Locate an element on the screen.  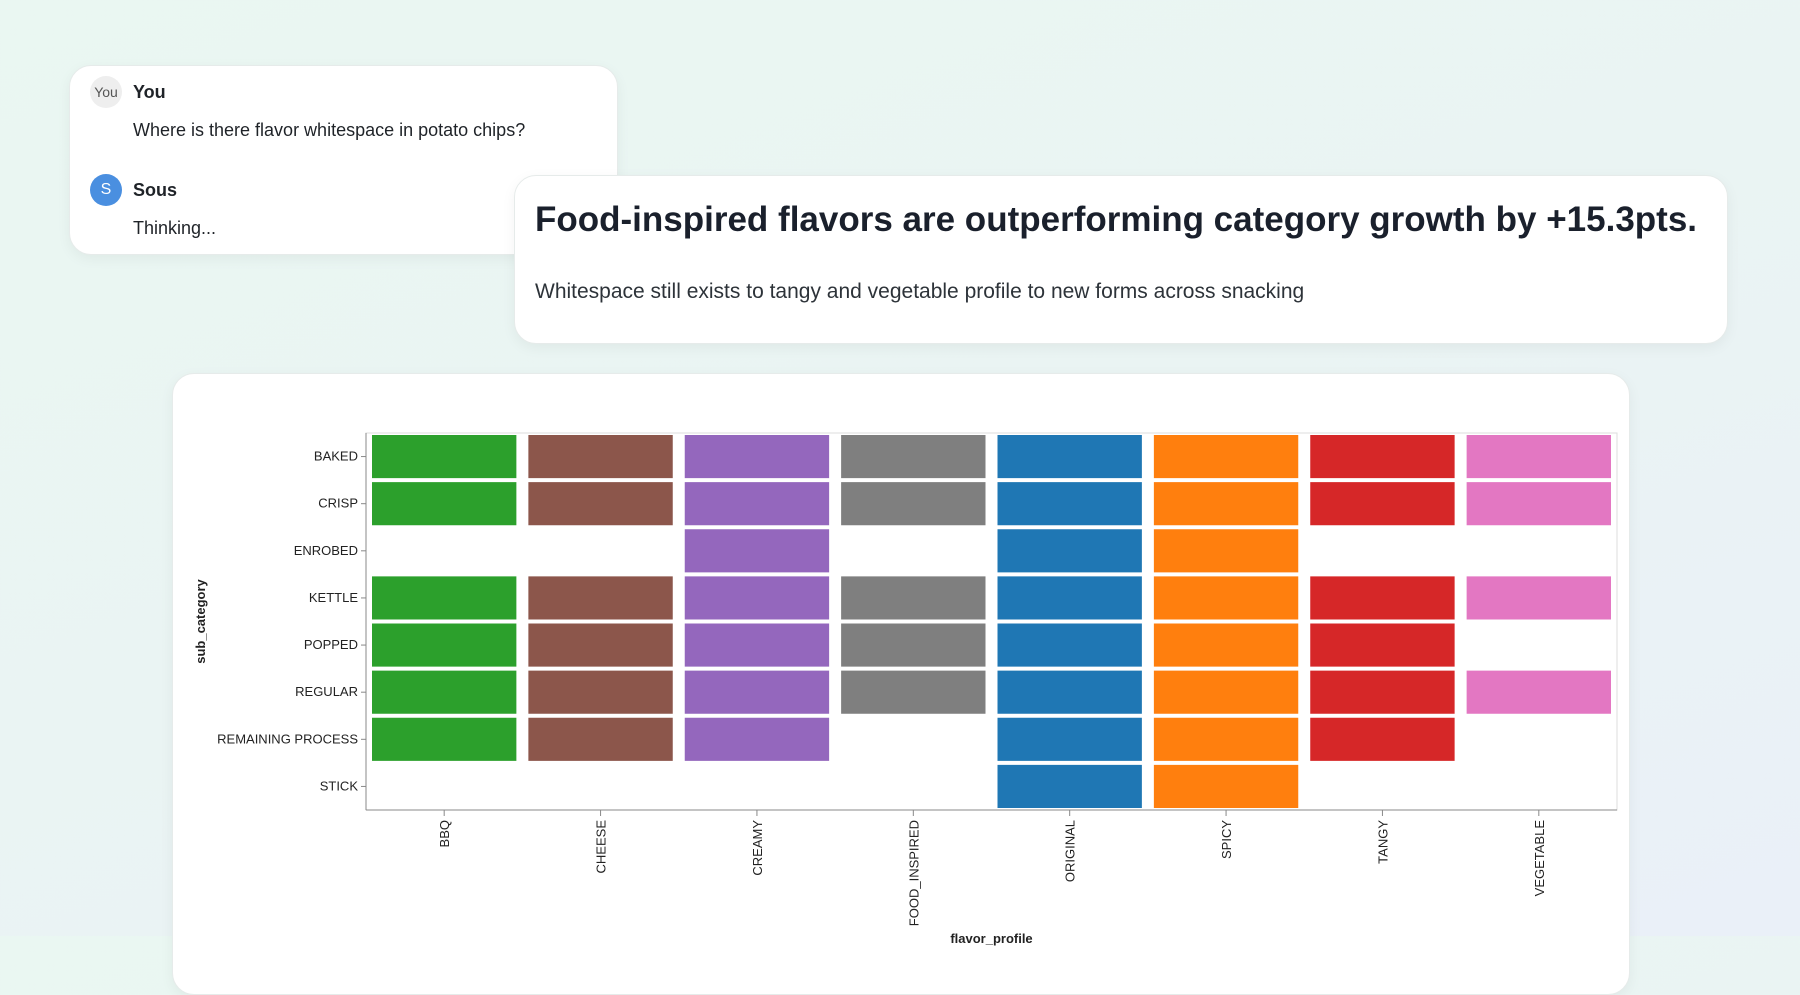
y-tick-label: POPPED is located at coordinates (331, 644).